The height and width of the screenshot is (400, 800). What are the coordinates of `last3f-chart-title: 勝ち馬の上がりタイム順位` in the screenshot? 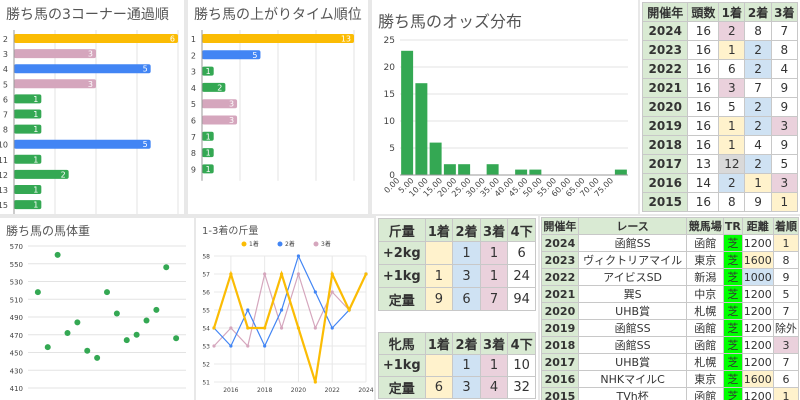 It's located at (278, 15).